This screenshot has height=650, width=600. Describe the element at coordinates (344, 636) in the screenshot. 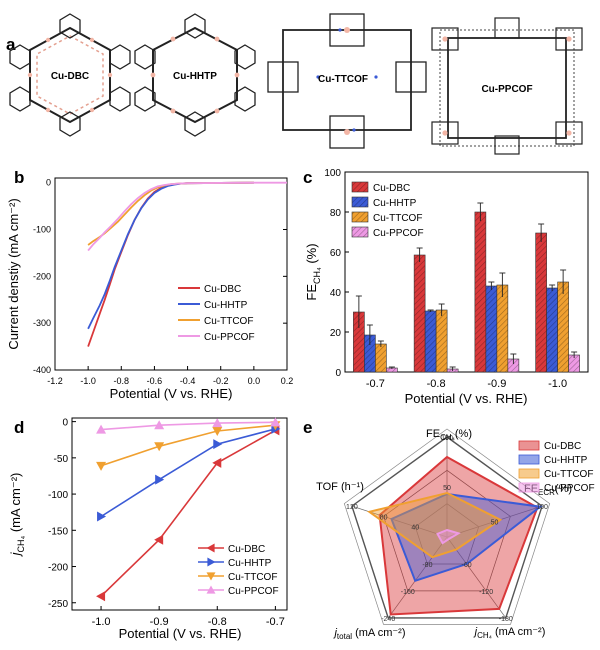

I see `radar-axis-label-sub: total` at that location.